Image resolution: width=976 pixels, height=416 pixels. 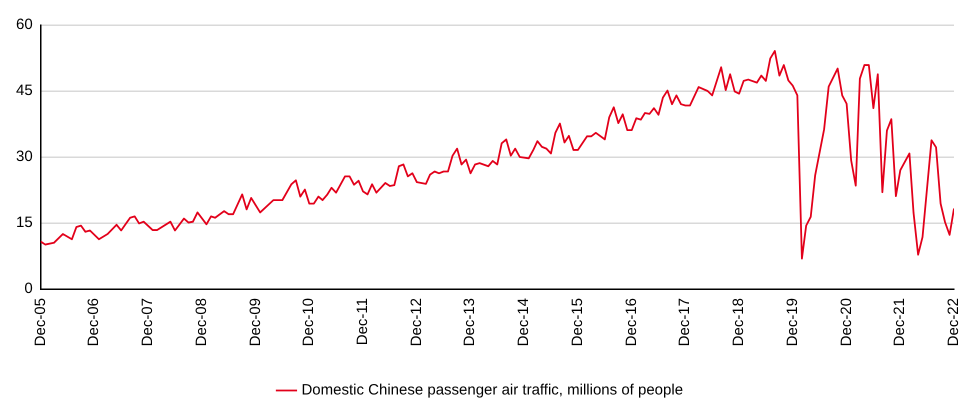 I want to click on x-tick-label: Dec-18, so click(x=739, y=322).